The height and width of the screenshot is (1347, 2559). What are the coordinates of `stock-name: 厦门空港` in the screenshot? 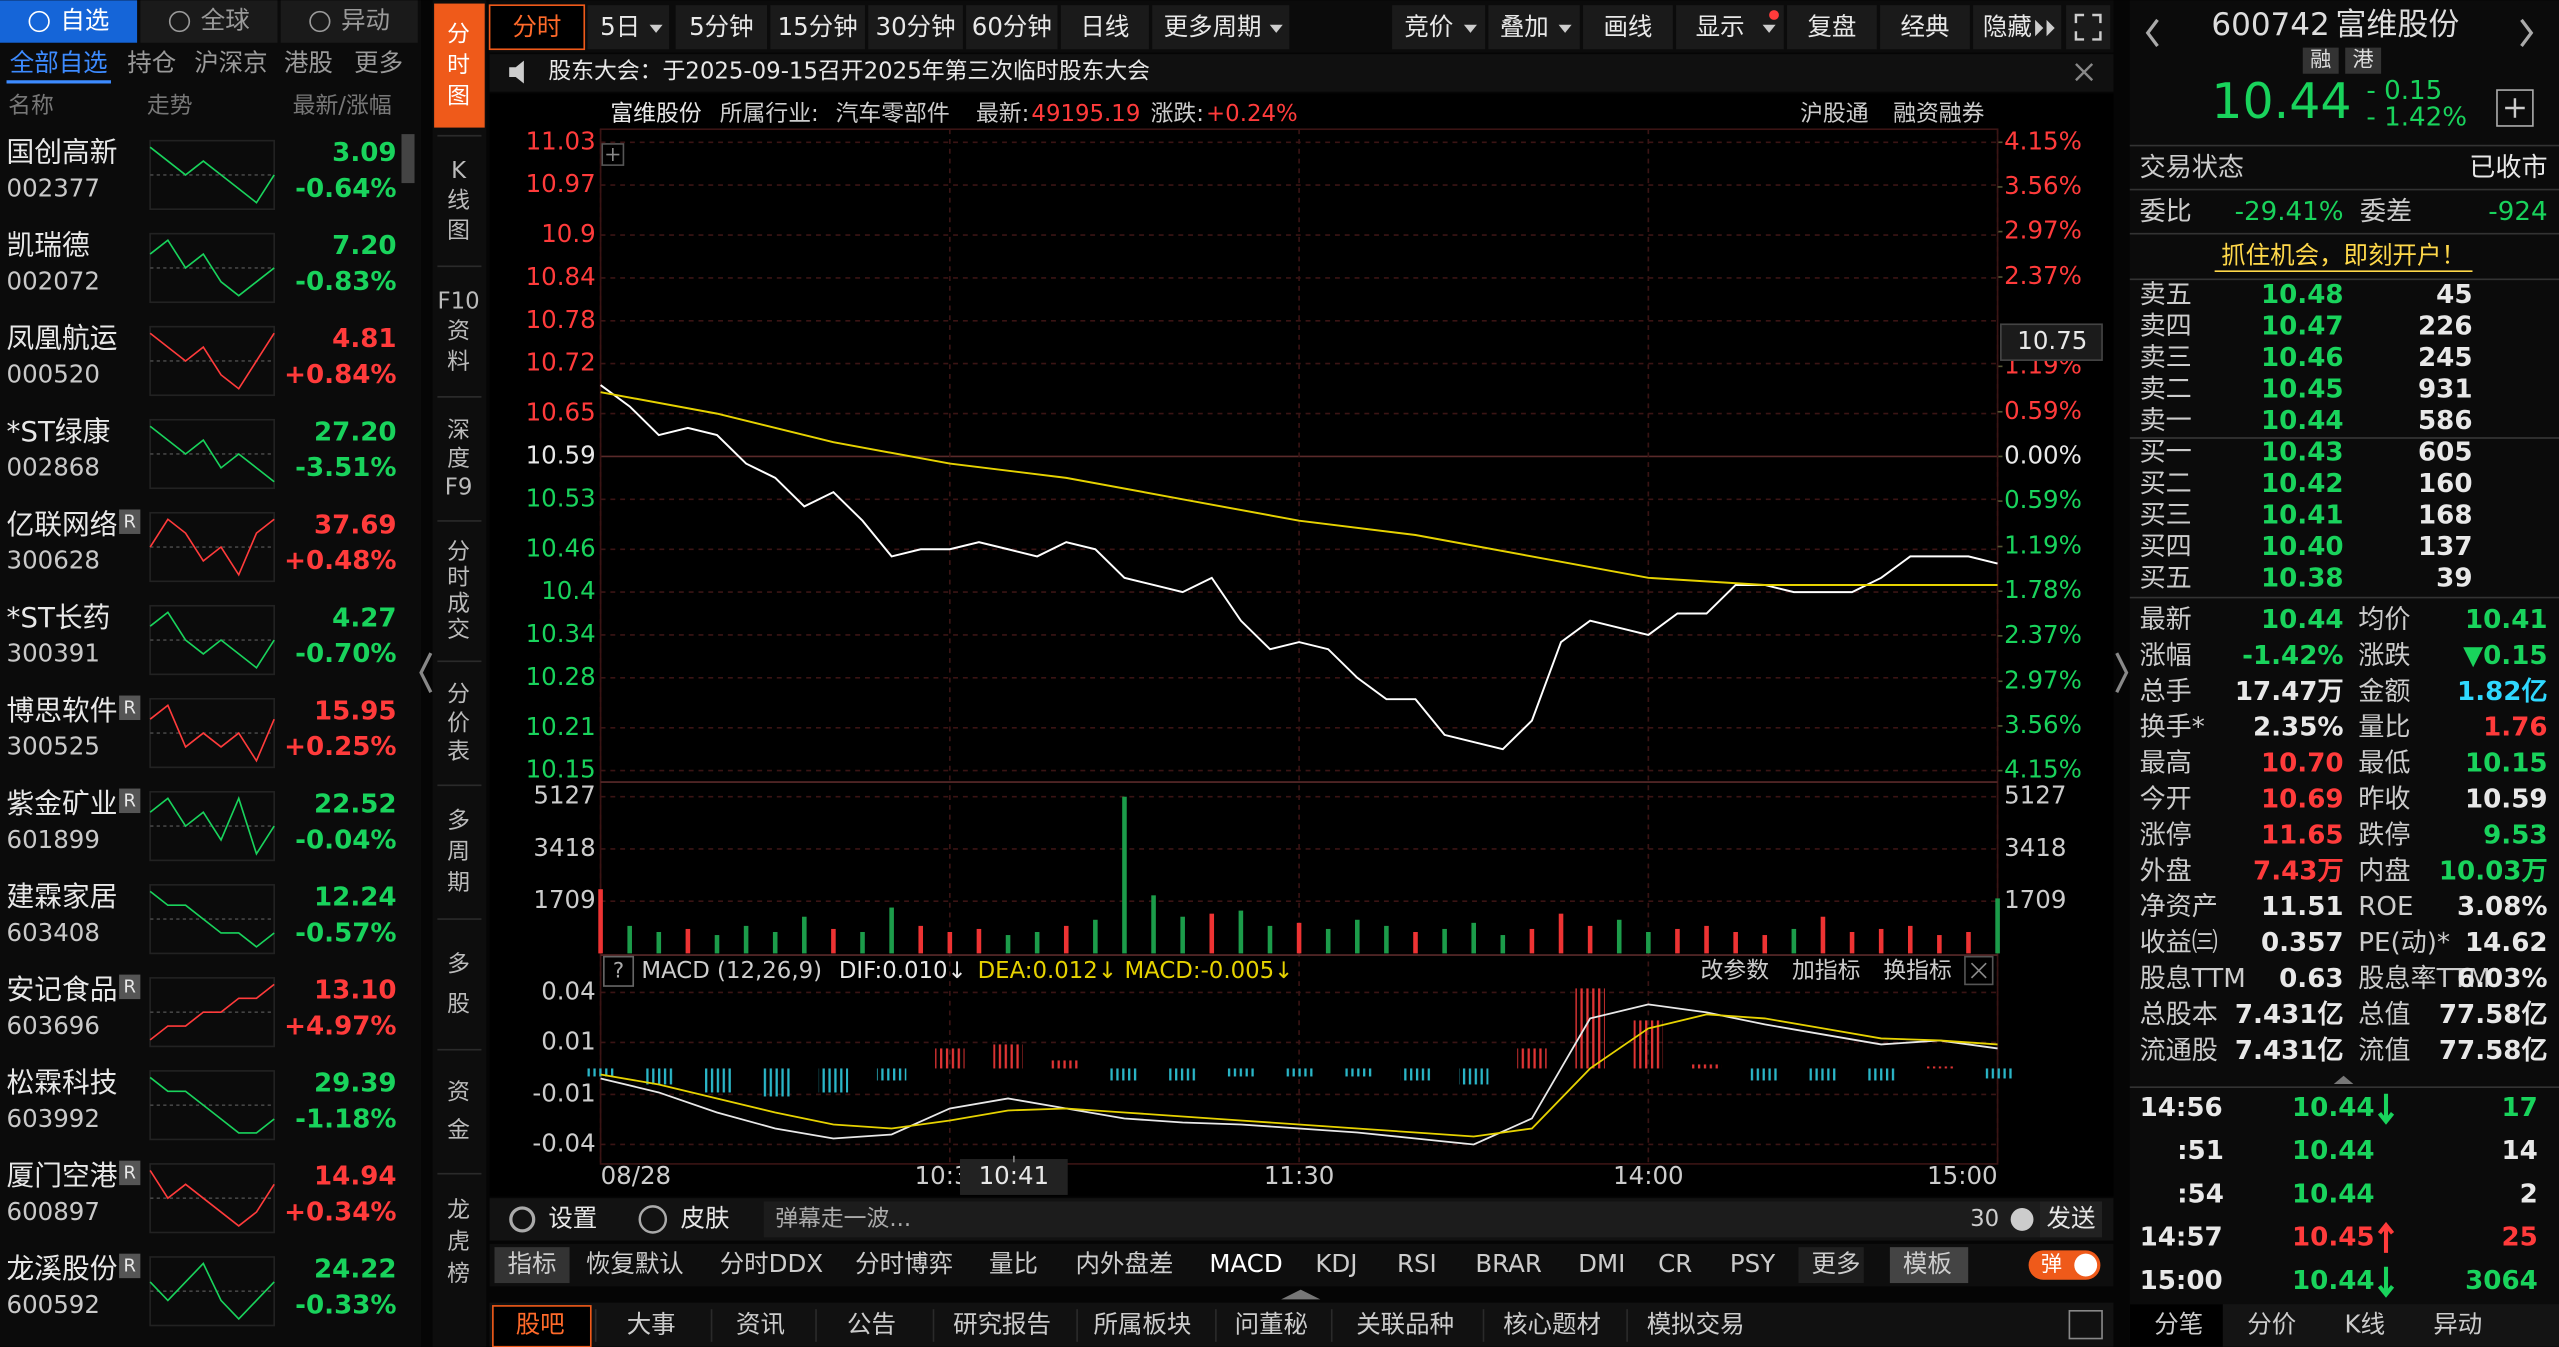 It's located at (62, 1175).